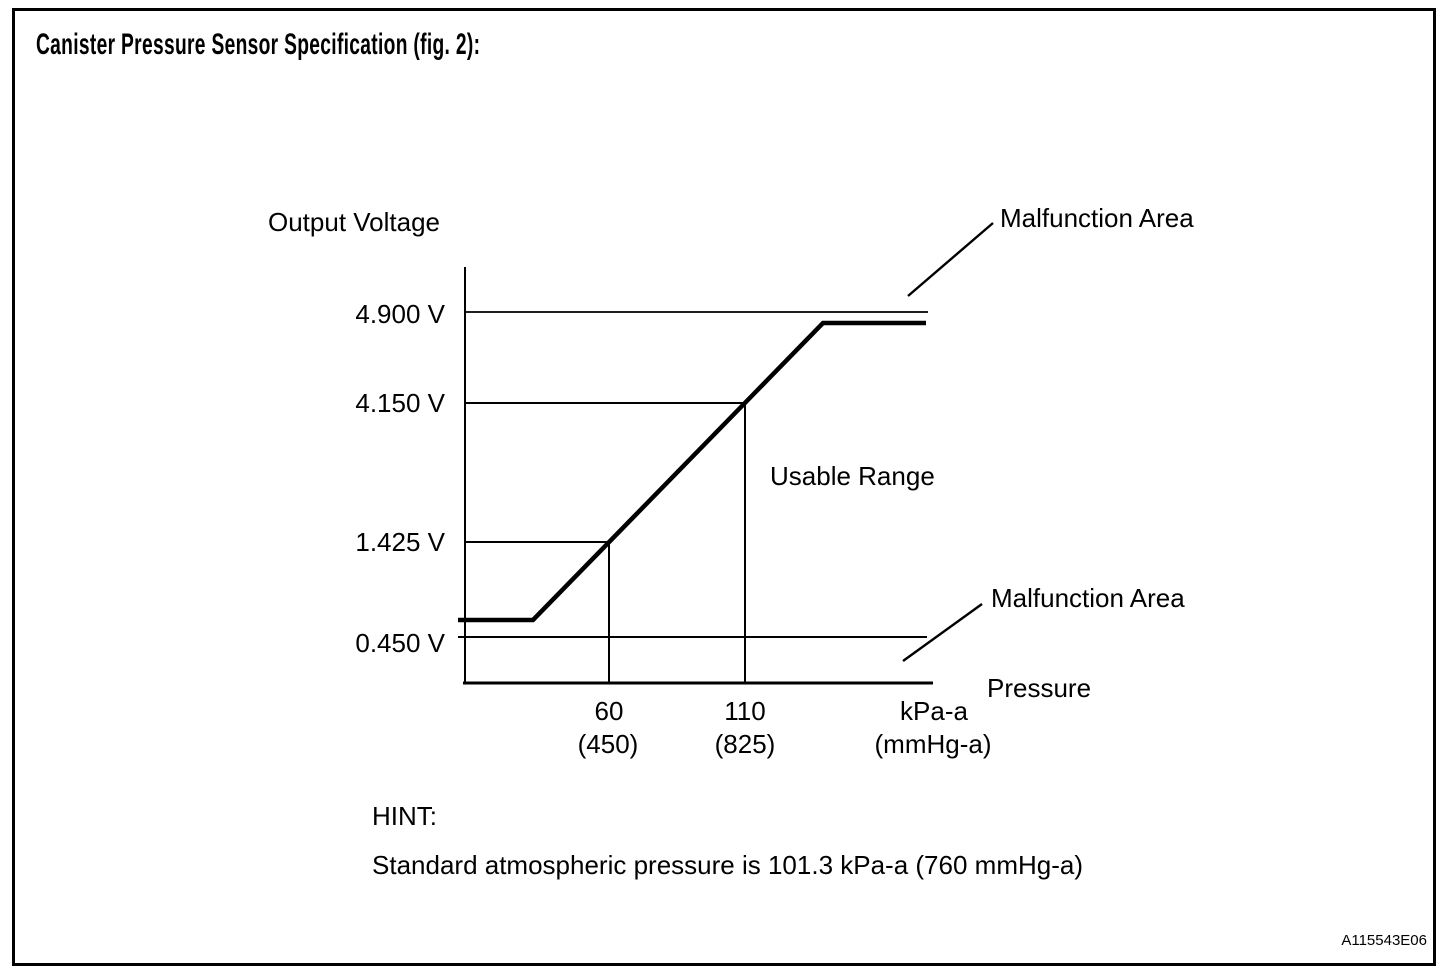 Image resolution: width=1456 pixels, height=976 pixels. Describe the element at coordinates (400, 403) in the screenshot. I see `y-tick-4150mV: 4.150 V` at that location.